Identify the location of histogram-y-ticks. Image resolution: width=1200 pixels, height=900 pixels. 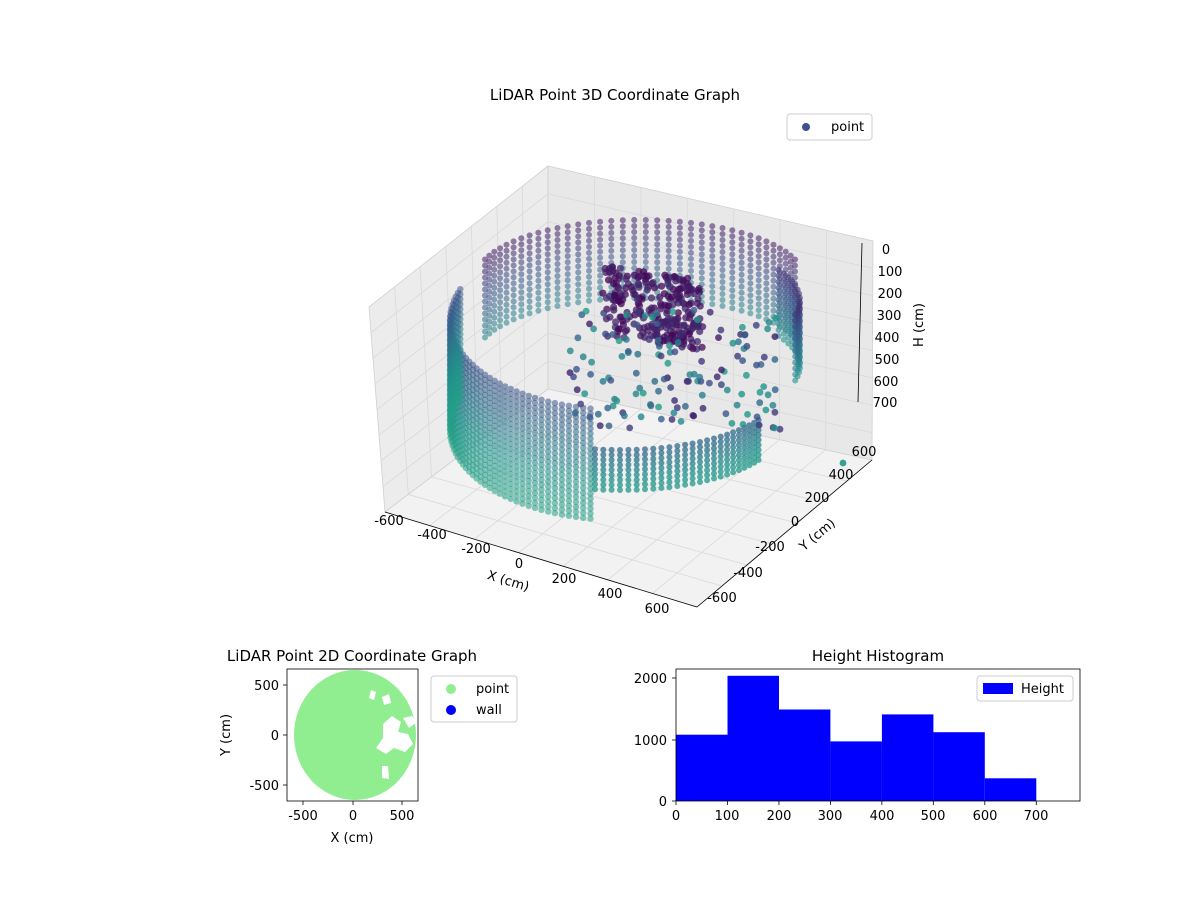
(674, 739).